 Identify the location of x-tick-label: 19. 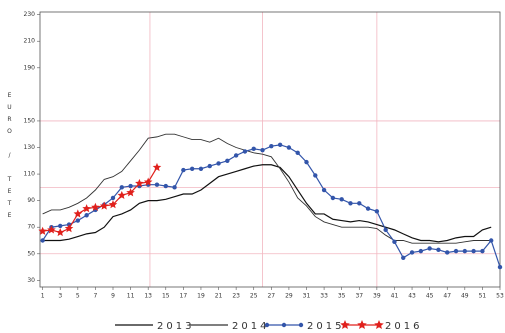
(201, 296).